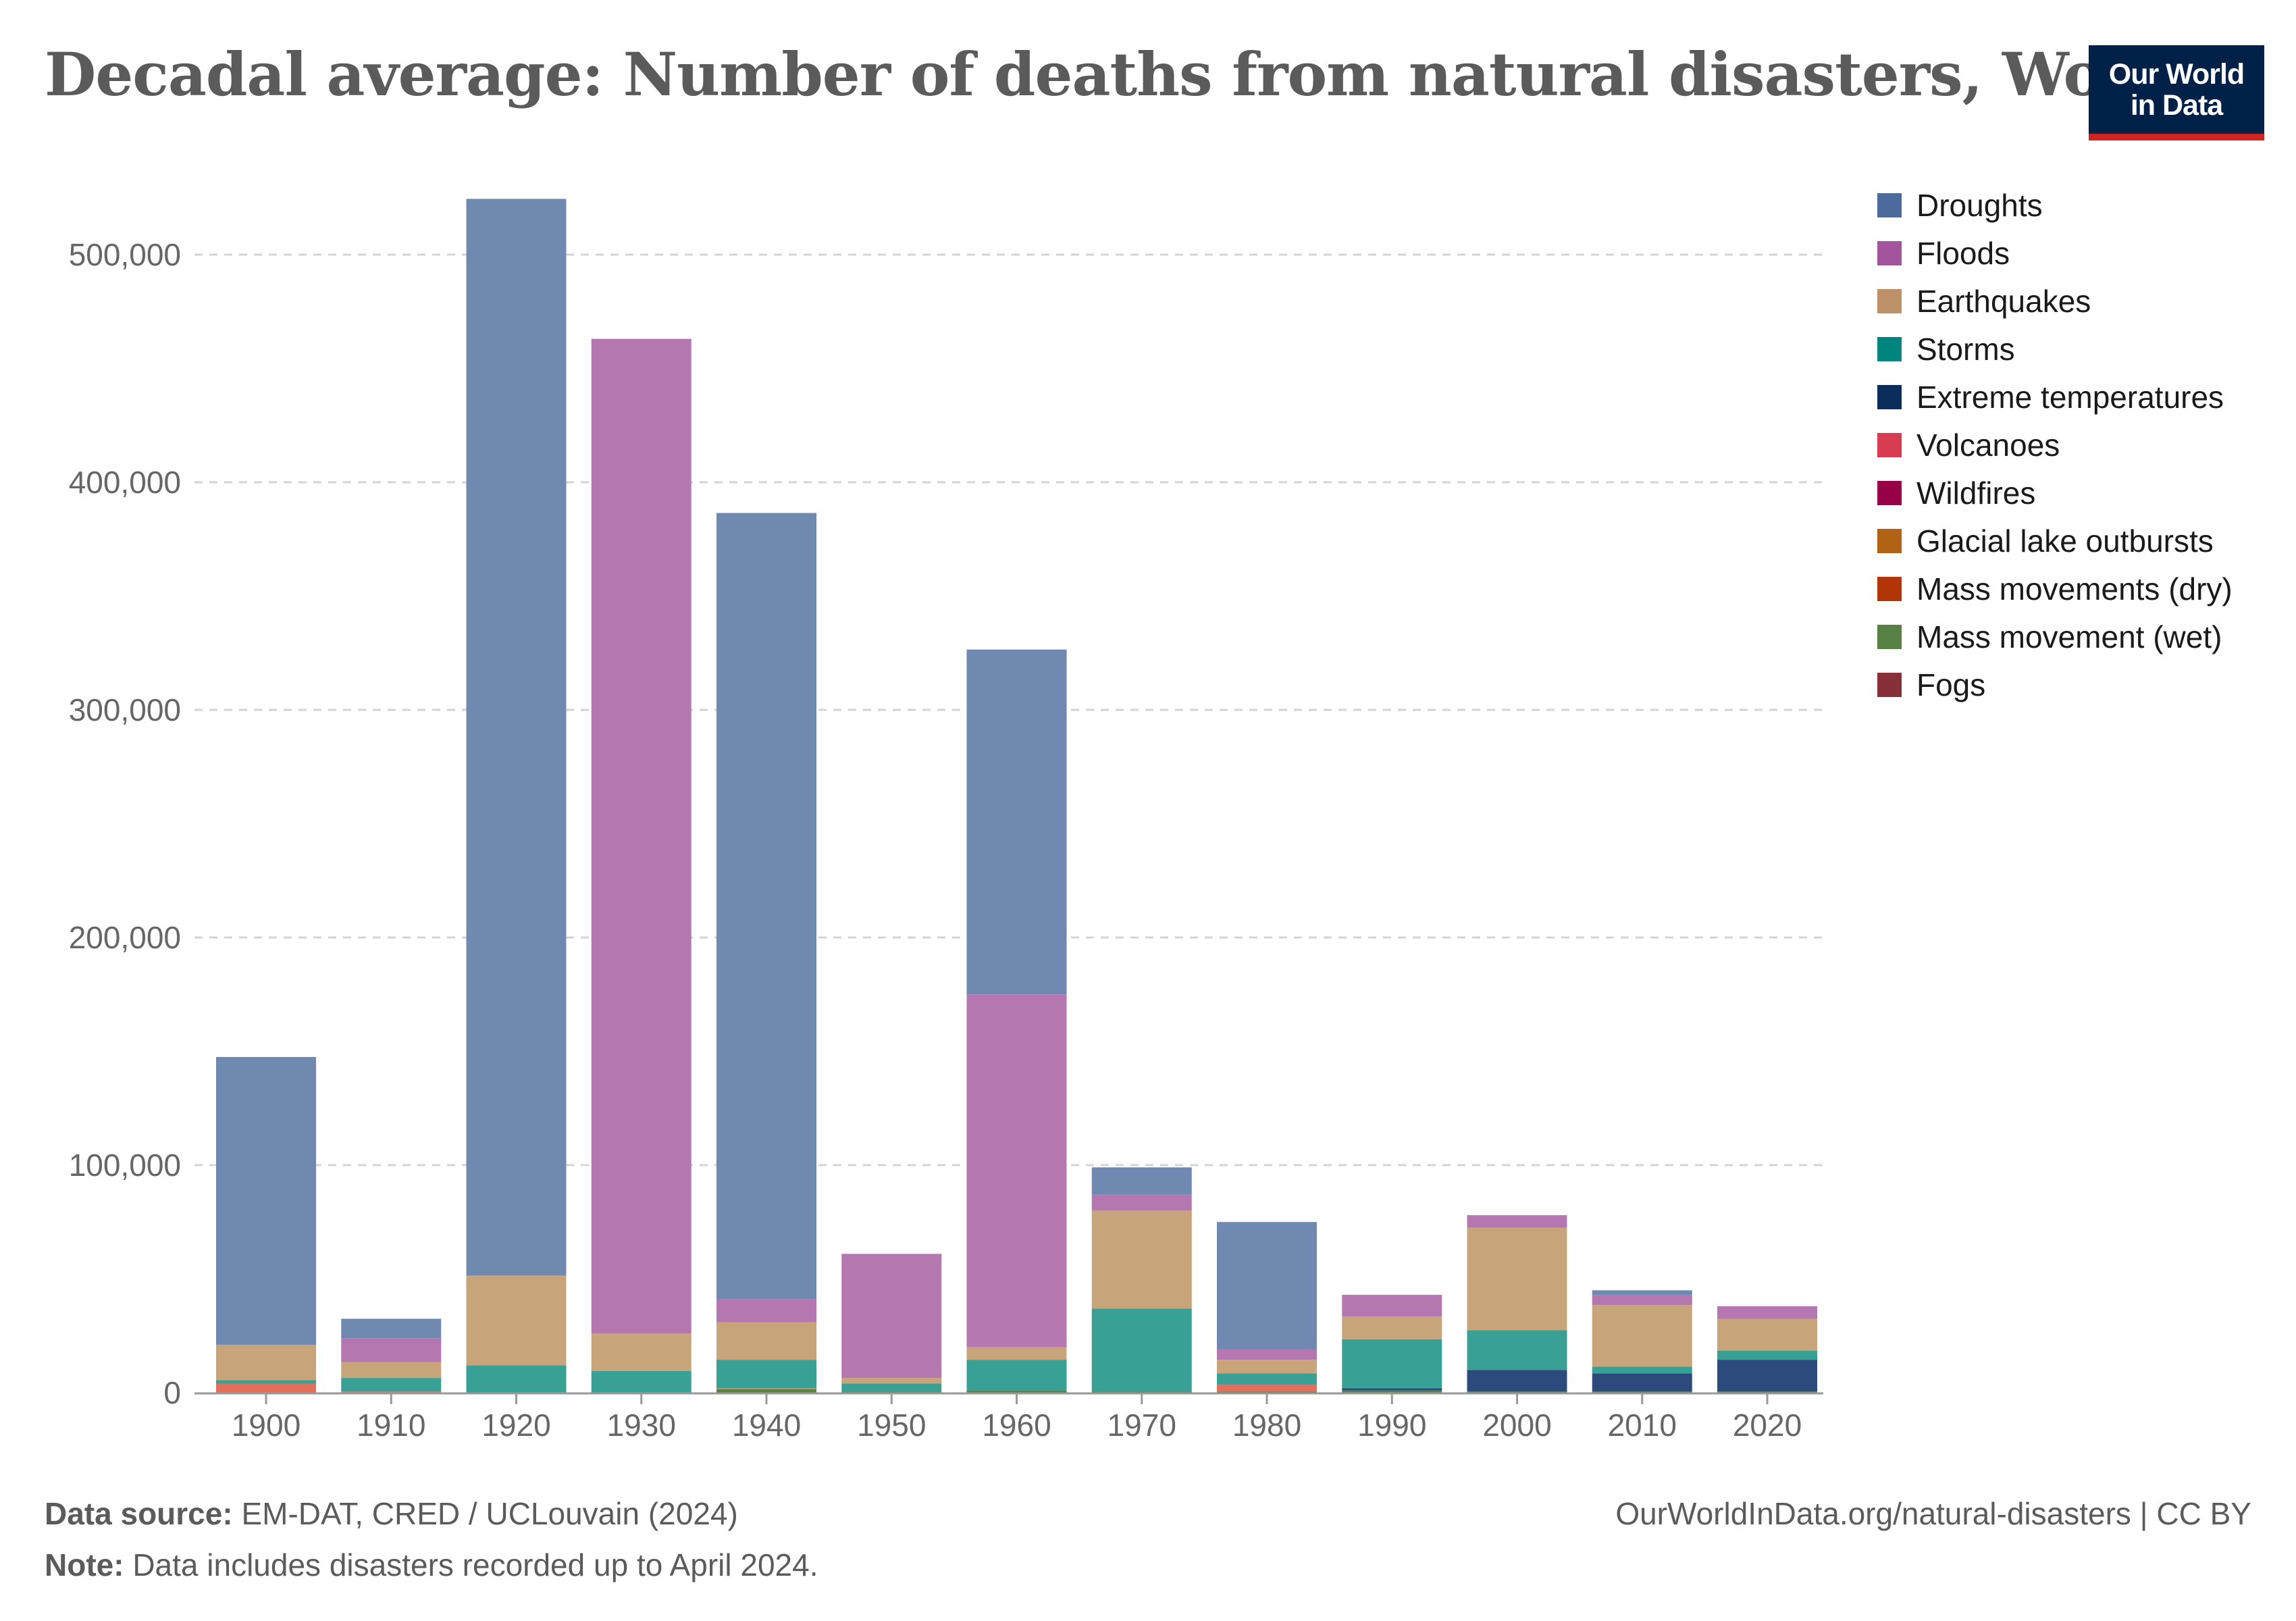 The image size is (2296, 1621). Describe the element at coordinates (2070, 397) in the screenshot. I see `legend-label: Extreme temperatures` at that location.